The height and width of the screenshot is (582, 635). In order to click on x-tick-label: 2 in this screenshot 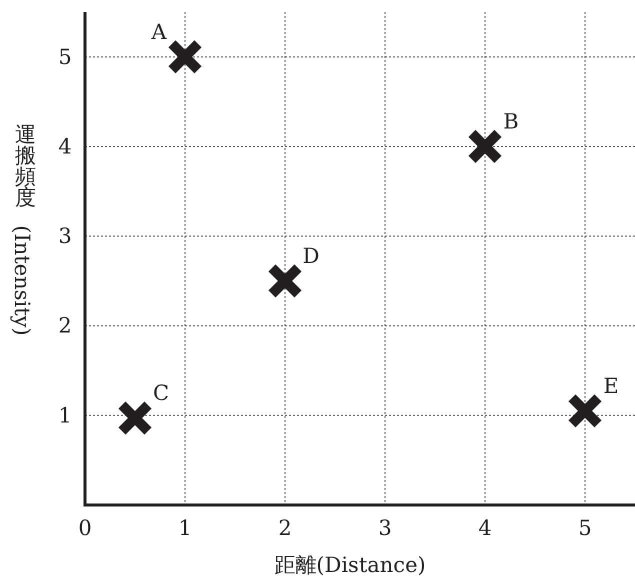, I will do `click(285, 528)`.